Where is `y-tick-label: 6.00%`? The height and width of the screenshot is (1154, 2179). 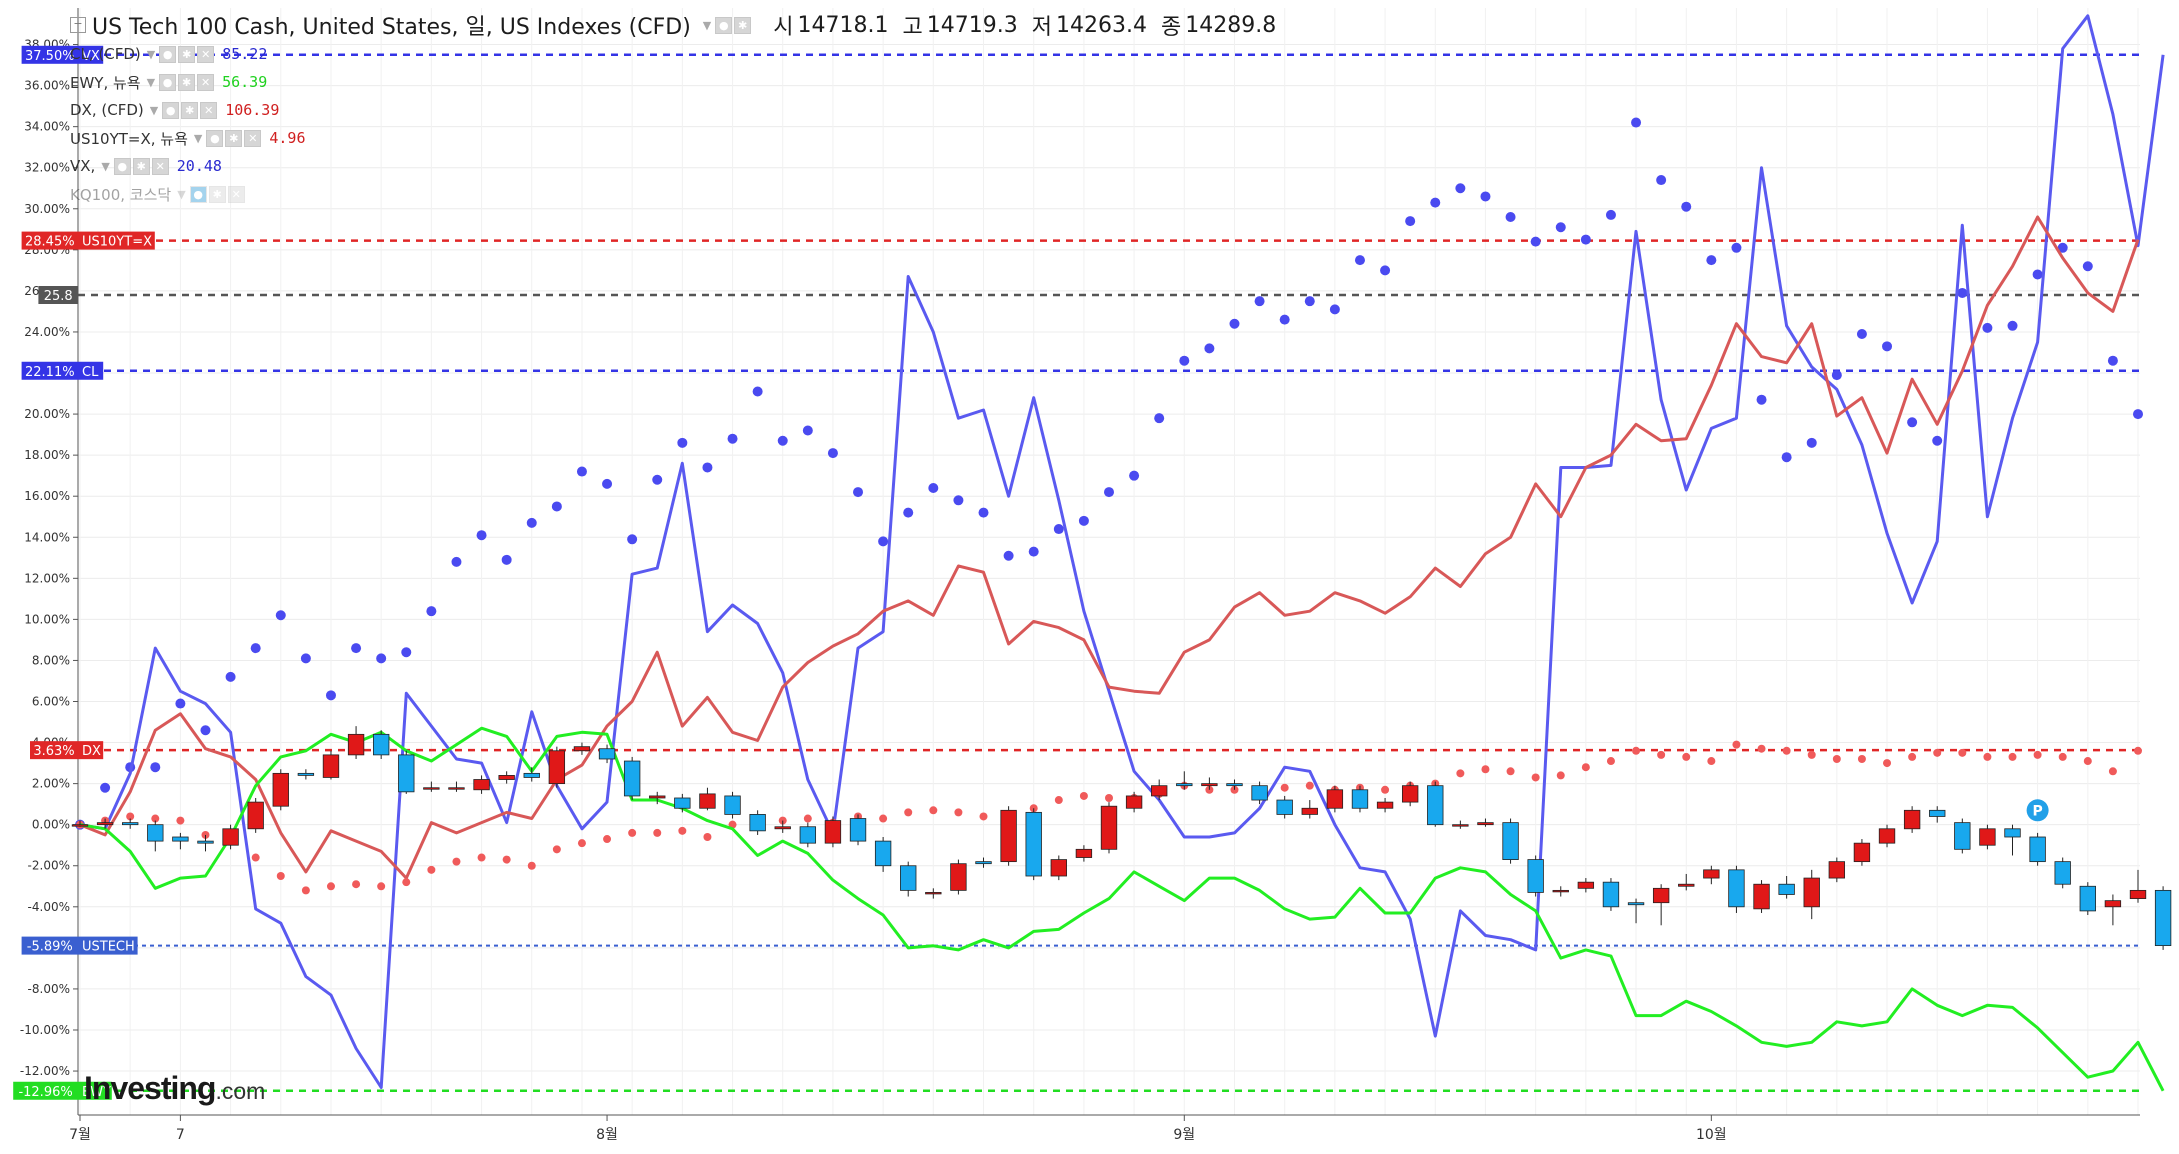
y-tick-label: 6.00% is located at coordinates (51, 702).